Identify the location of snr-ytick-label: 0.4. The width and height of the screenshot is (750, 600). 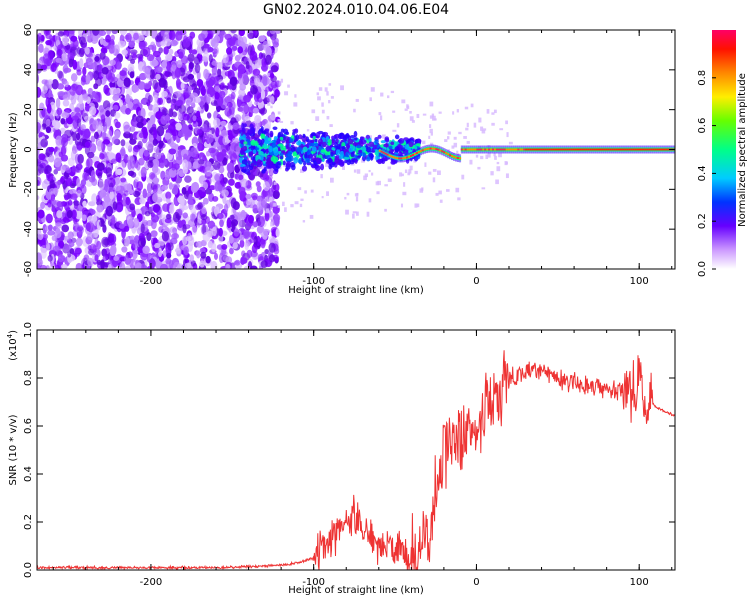
(28, 474).